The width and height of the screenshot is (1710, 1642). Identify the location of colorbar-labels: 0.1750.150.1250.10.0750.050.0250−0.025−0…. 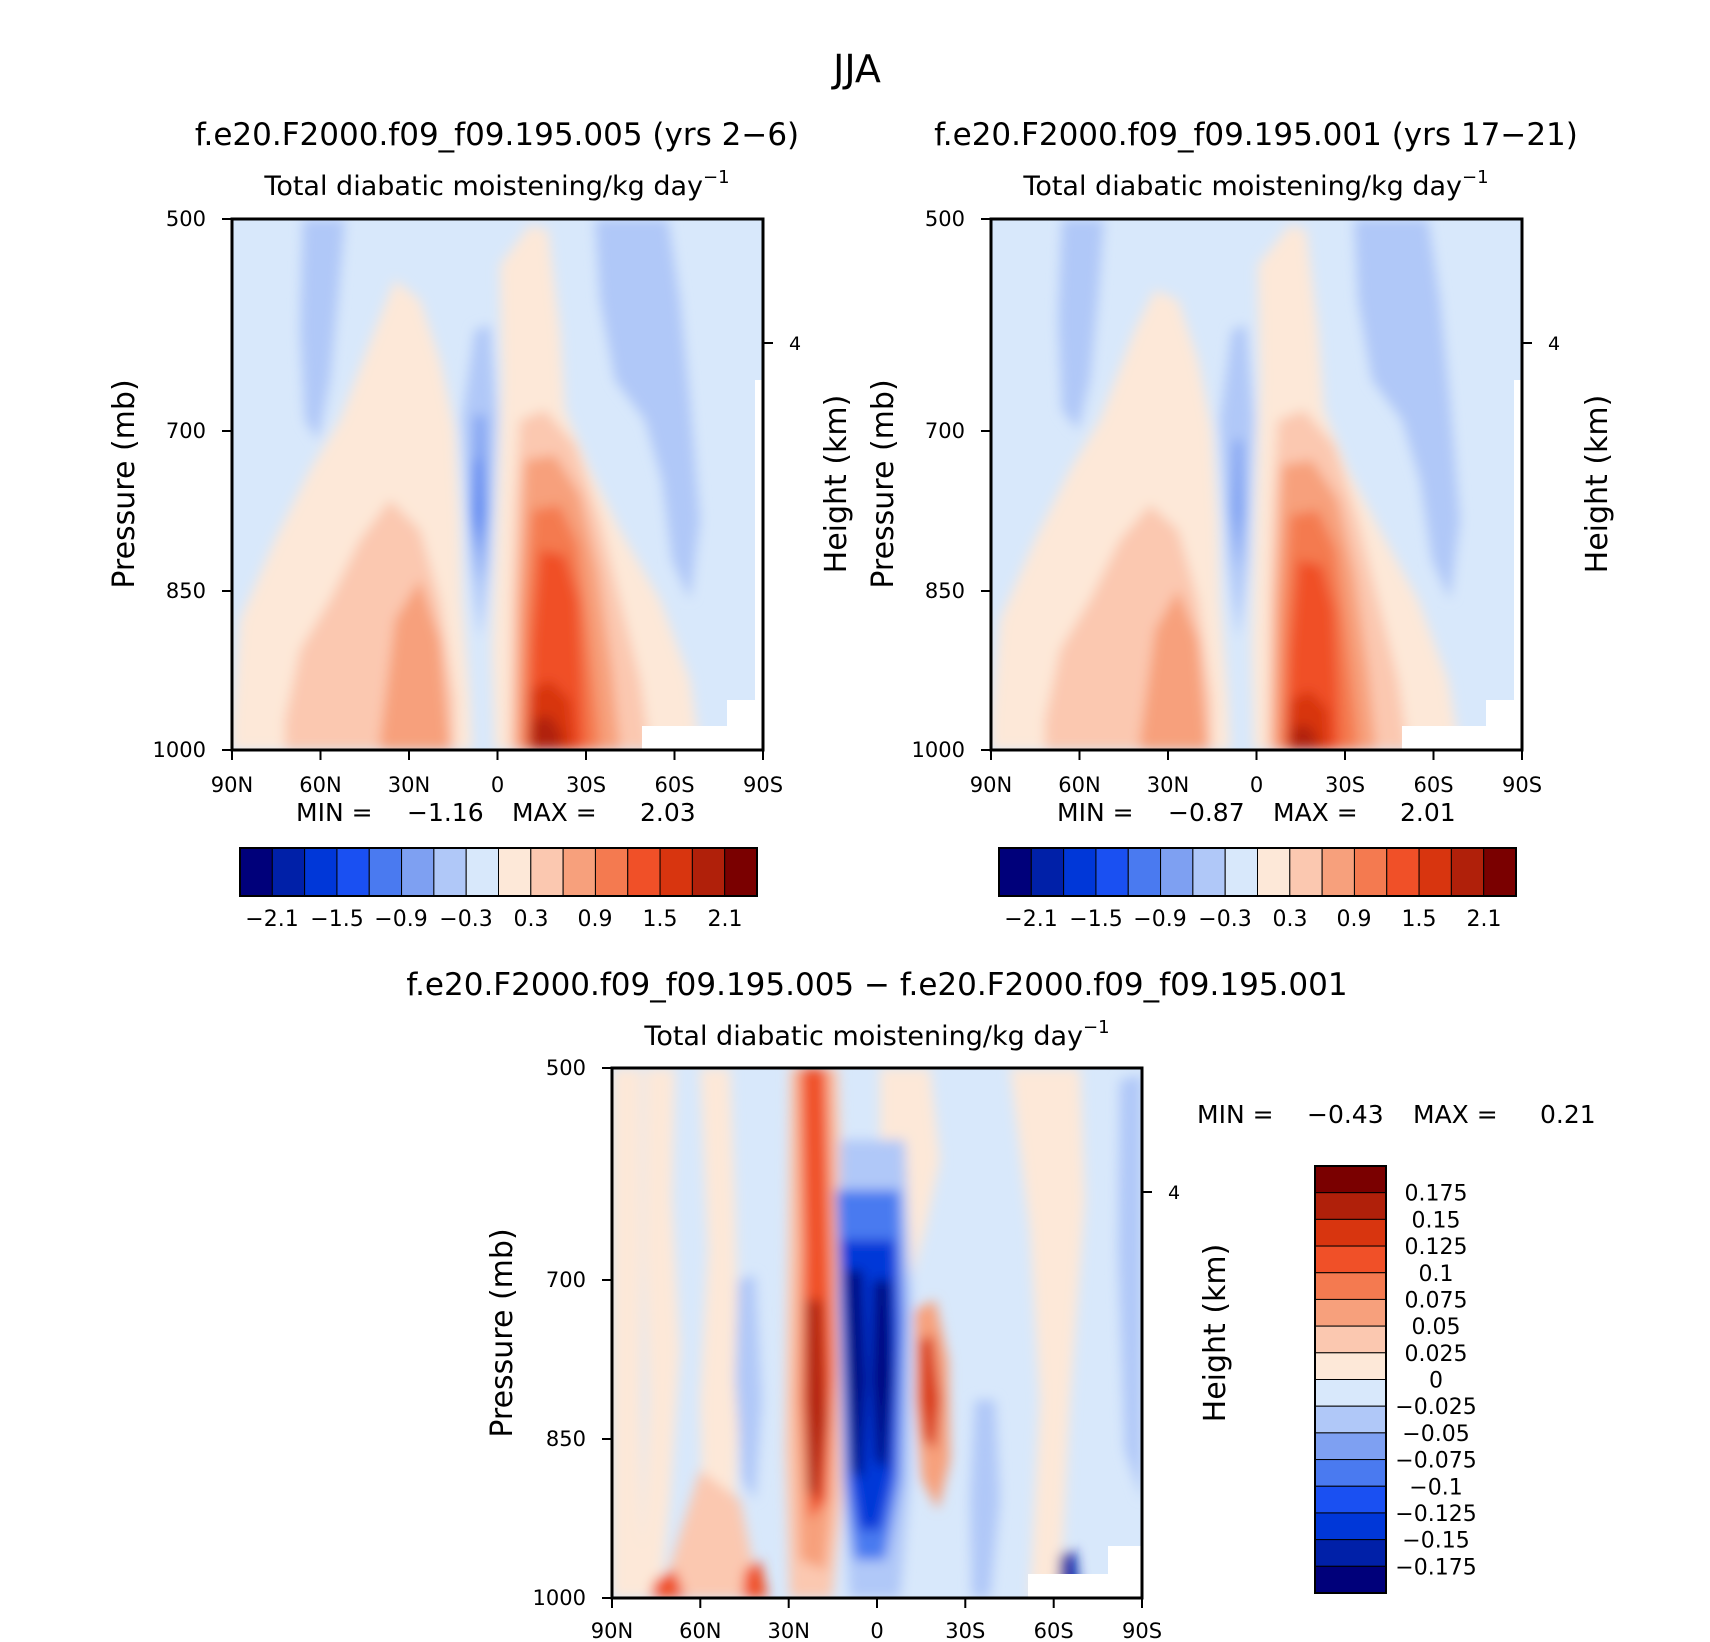
(1435, 1381).